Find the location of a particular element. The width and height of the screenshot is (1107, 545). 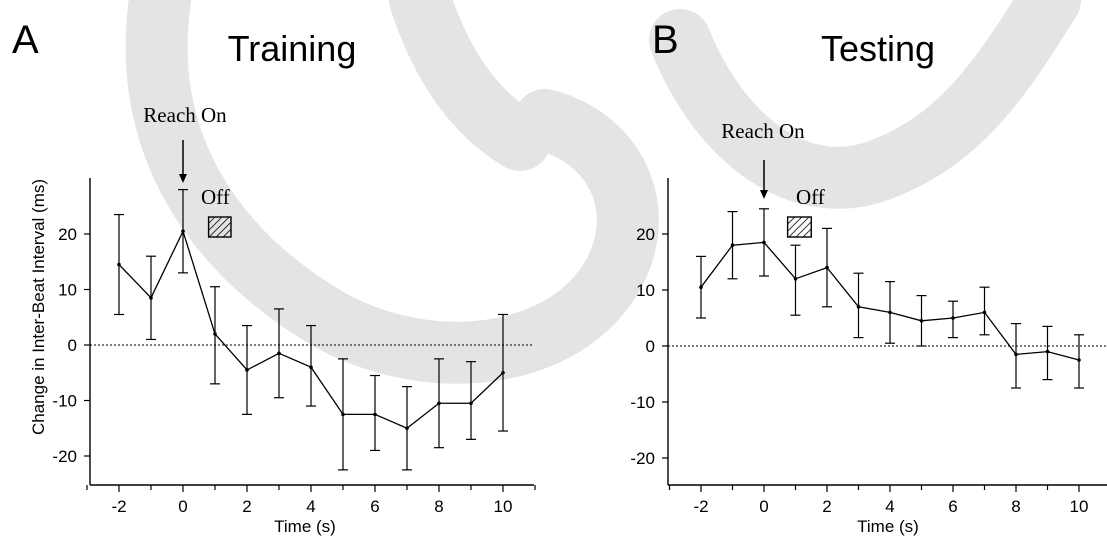

chart-title-testing: Testing is located at coordinates (878, 48).